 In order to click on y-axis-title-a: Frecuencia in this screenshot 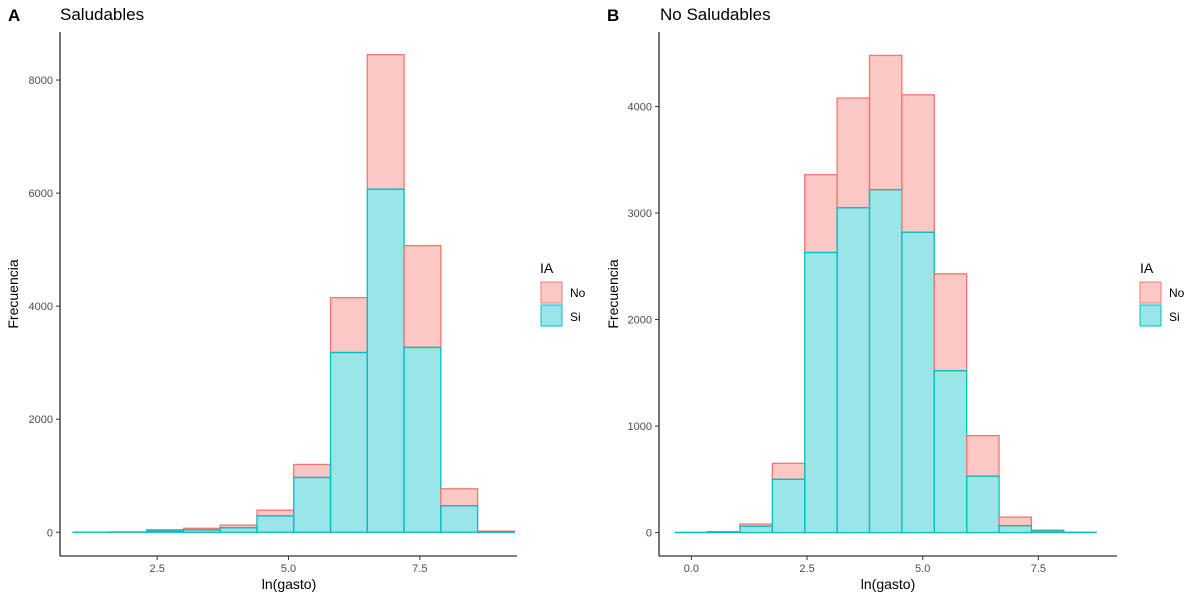, I will do `click(13, 293)`.